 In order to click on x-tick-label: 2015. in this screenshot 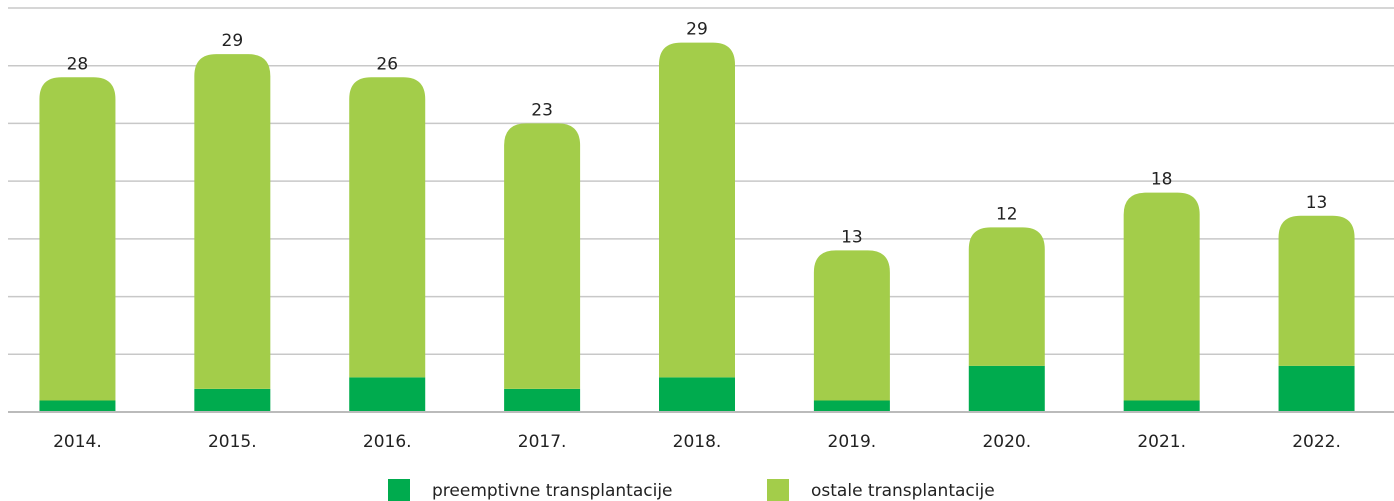, I will do `click(232, 442)`.